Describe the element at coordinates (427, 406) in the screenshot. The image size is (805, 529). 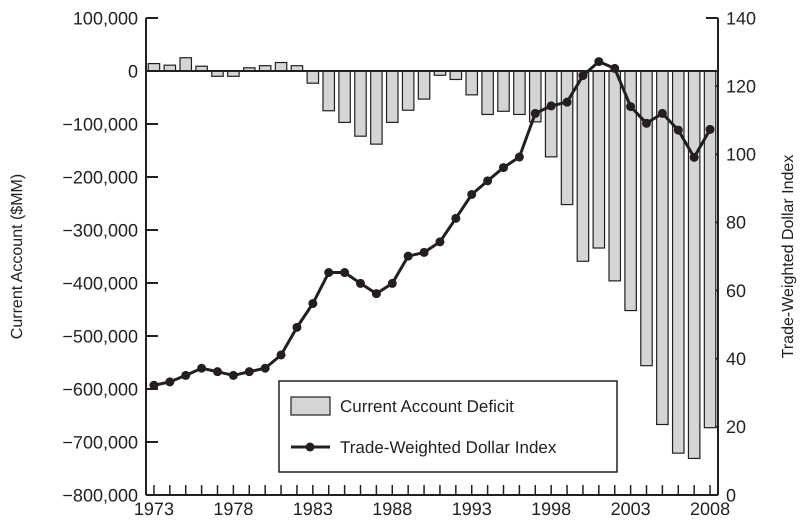
I see `legend-label: Current Account Deficit` at that location.